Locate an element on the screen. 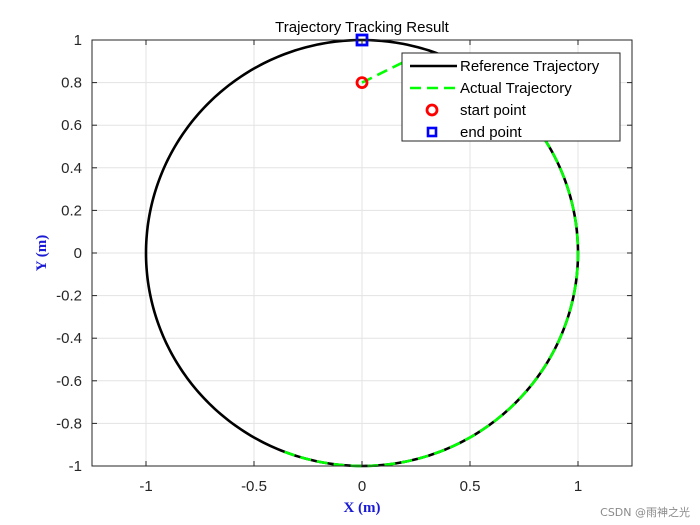 Image resolution: width=700 pixels, height=525 pixels. y-tick-label: 0 is located at coordinates (78, 253).